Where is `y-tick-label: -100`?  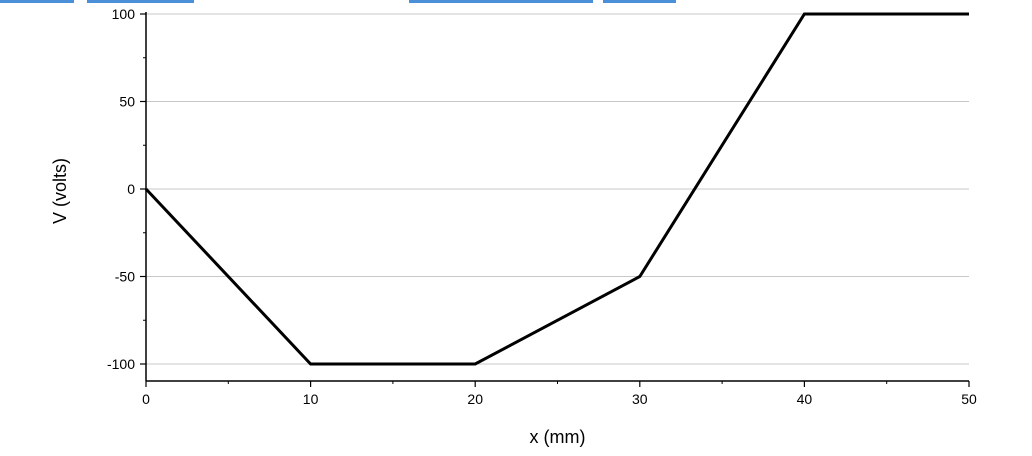 y-tick-label: -100 is located at coordinates (121, 364).